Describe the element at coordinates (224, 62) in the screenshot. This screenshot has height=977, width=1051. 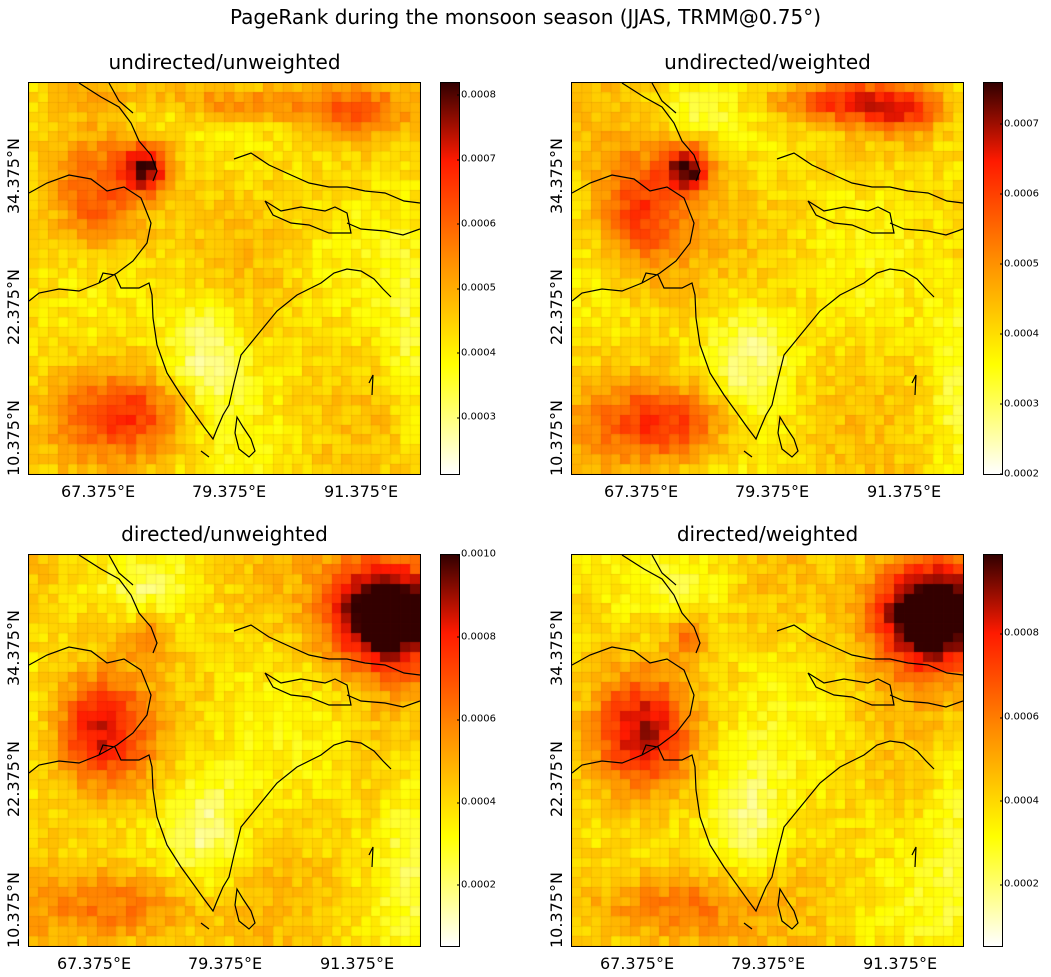
I see `panel-title: undirected/unweighted` at that location.